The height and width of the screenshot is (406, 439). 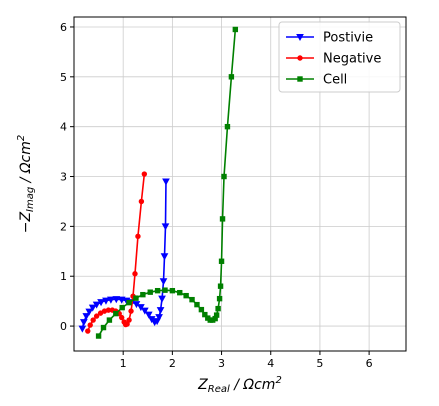 What do you see at coordinates (316, 80) in the screenshot?
I see `legend-item-cell: Cell` at bounding box center [316, 80].